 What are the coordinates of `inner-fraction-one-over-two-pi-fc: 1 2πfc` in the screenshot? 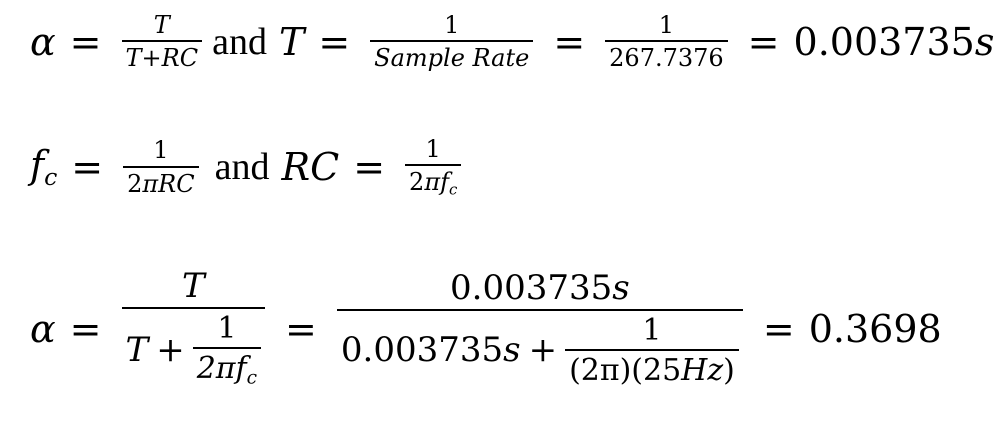 It's located at (227, 350).